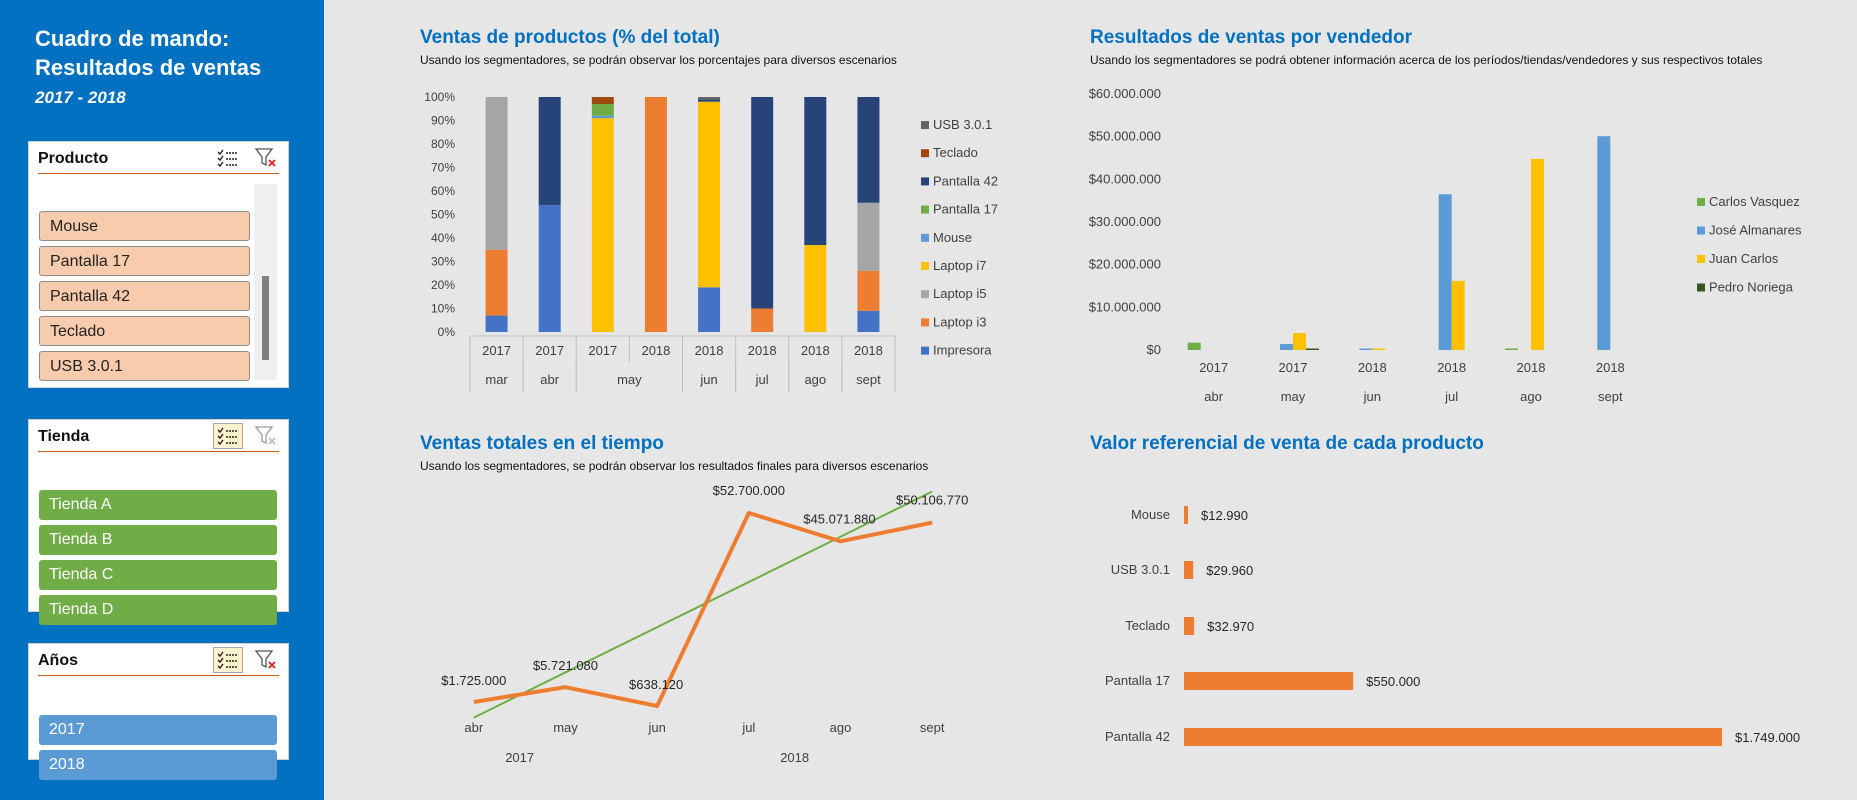 The height and width of the screenshot is (800, 1857). What do you see at coordinates (439, 97) in the screenshot?
I see `y-tick-label: 100%` at bounding box center [439, 97].